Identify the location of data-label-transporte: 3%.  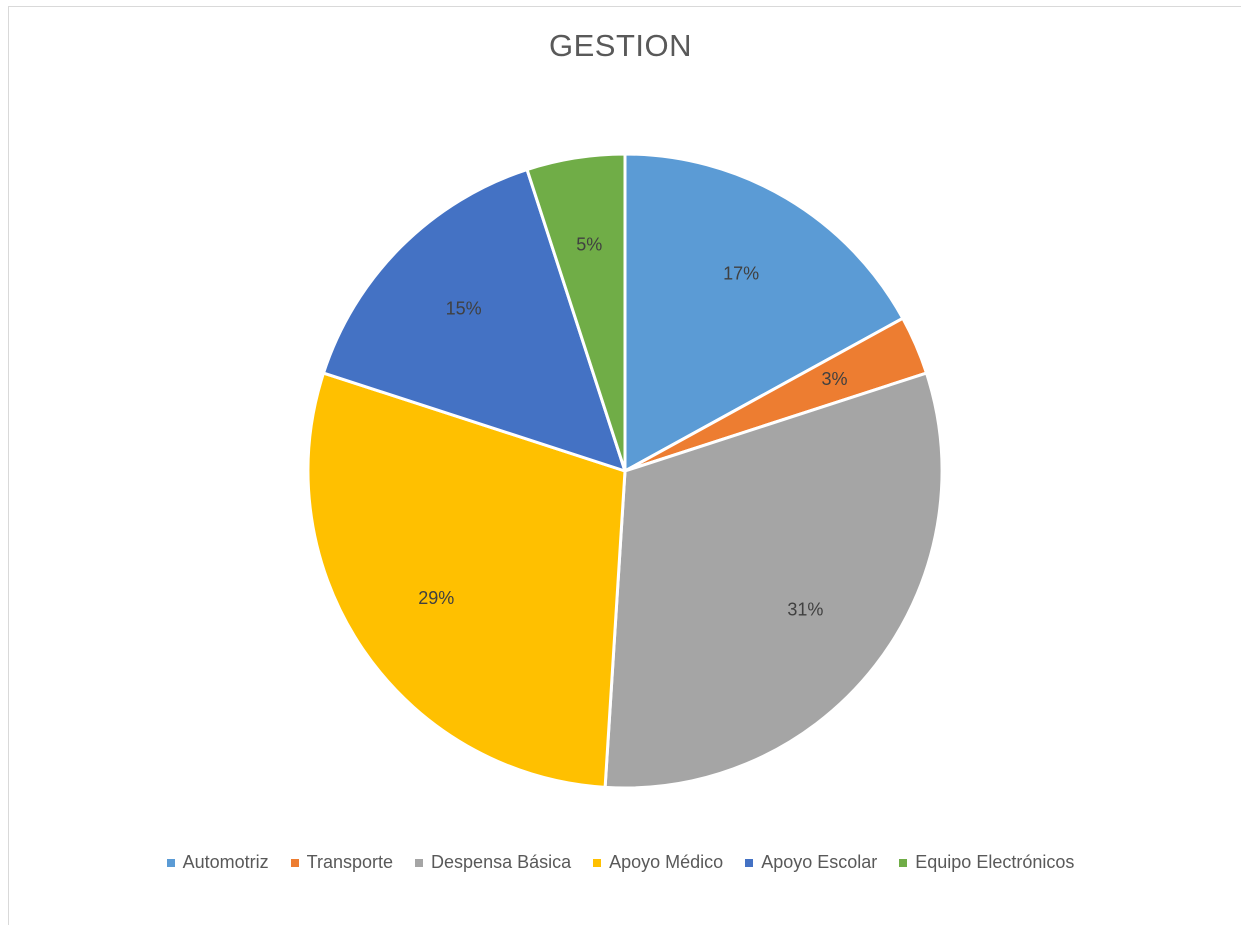
(834, 379).